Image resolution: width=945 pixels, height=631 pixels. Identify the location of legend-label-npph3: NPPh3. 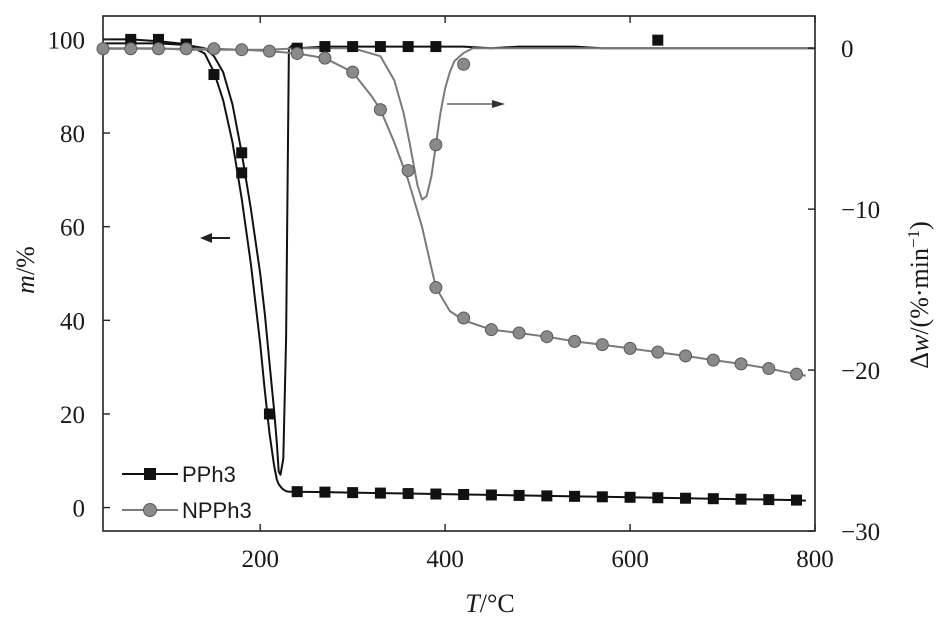
(217, 510).